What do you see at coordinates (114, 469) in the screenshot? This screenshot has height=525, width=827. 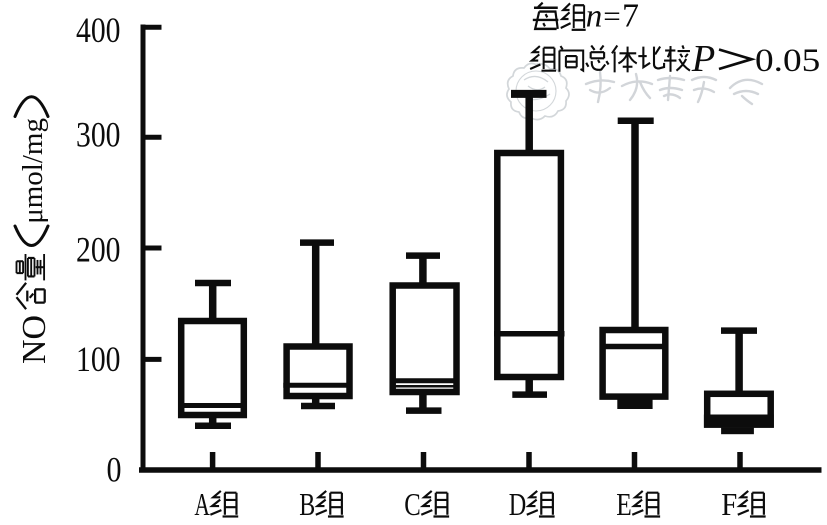 I see `svg-text: 0` at bounding box center [114, 469].